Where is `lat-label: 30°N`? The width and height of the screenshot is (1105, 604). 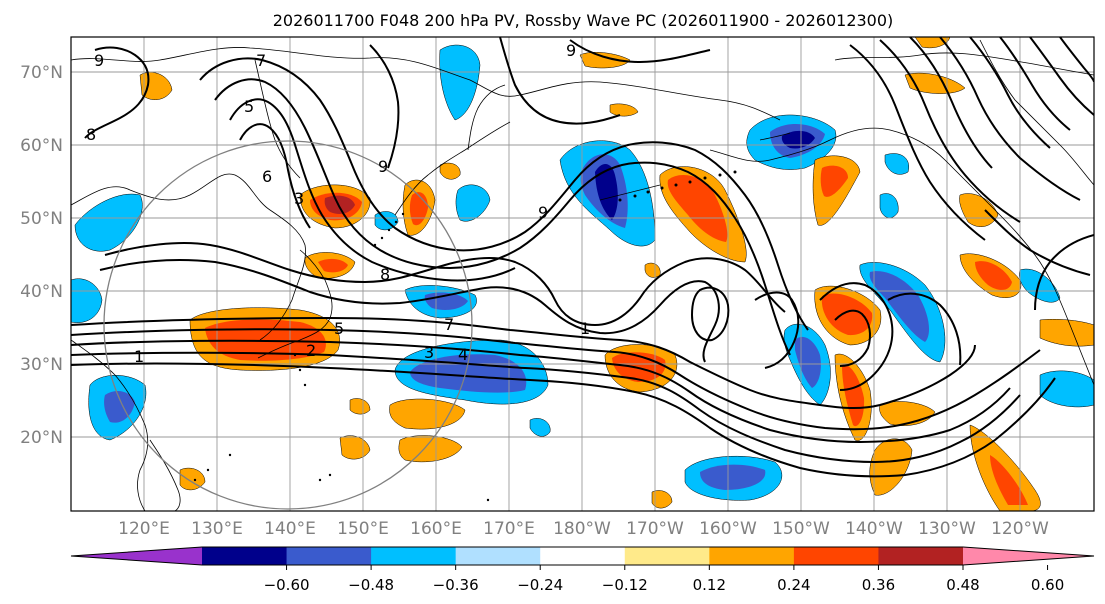 lat-label: 30°N is located at coordinates (41, 365).